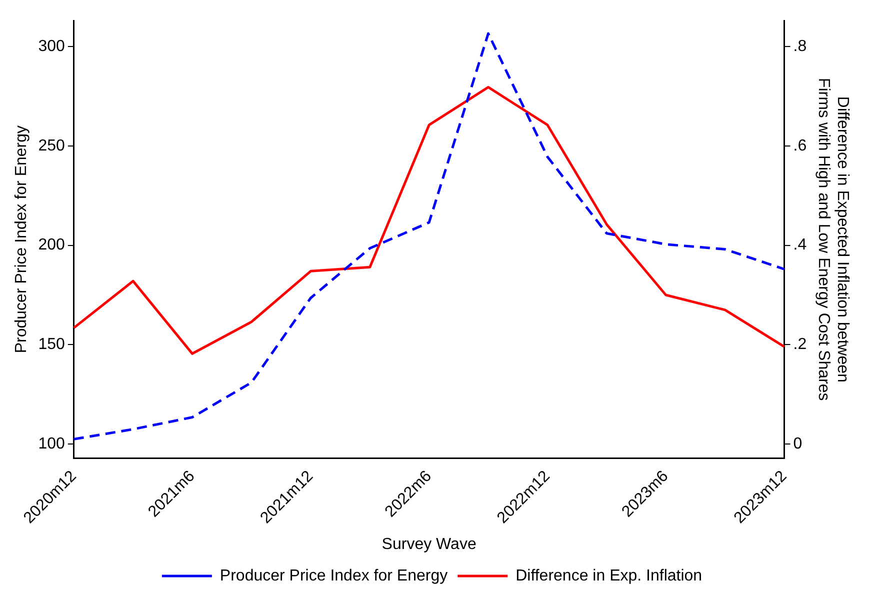 This screenshot has width=870, height=602. I want to click on x-axis-title: Survey Wave, so click(429, 544).